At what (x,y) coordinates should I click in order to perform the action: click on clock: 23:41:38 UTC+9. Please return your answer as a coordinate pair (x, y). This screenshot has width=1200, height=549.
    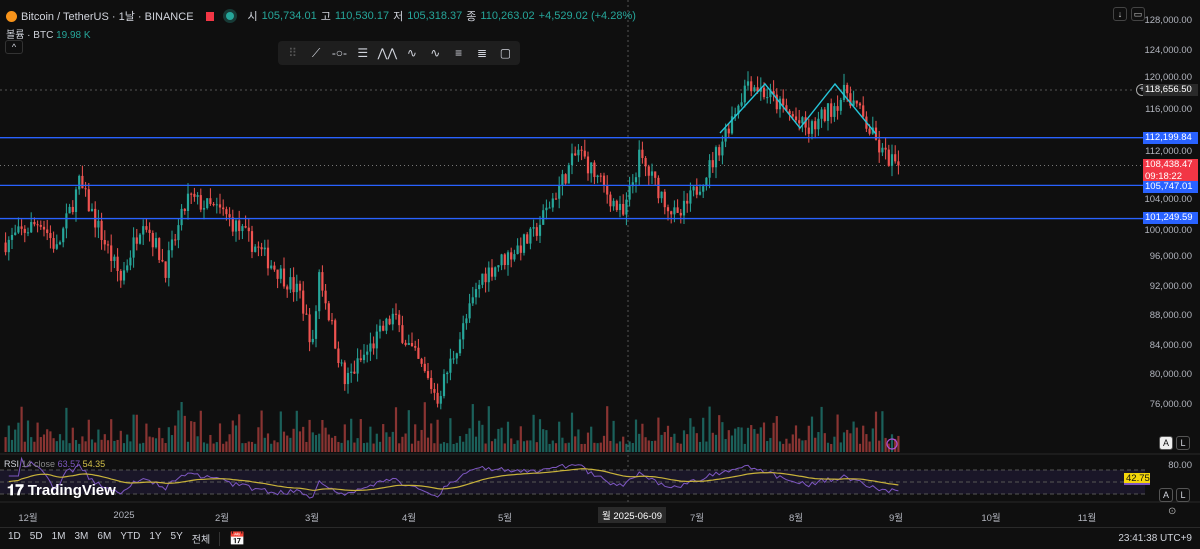
    Looking at the image, I should click on (1155, 538).